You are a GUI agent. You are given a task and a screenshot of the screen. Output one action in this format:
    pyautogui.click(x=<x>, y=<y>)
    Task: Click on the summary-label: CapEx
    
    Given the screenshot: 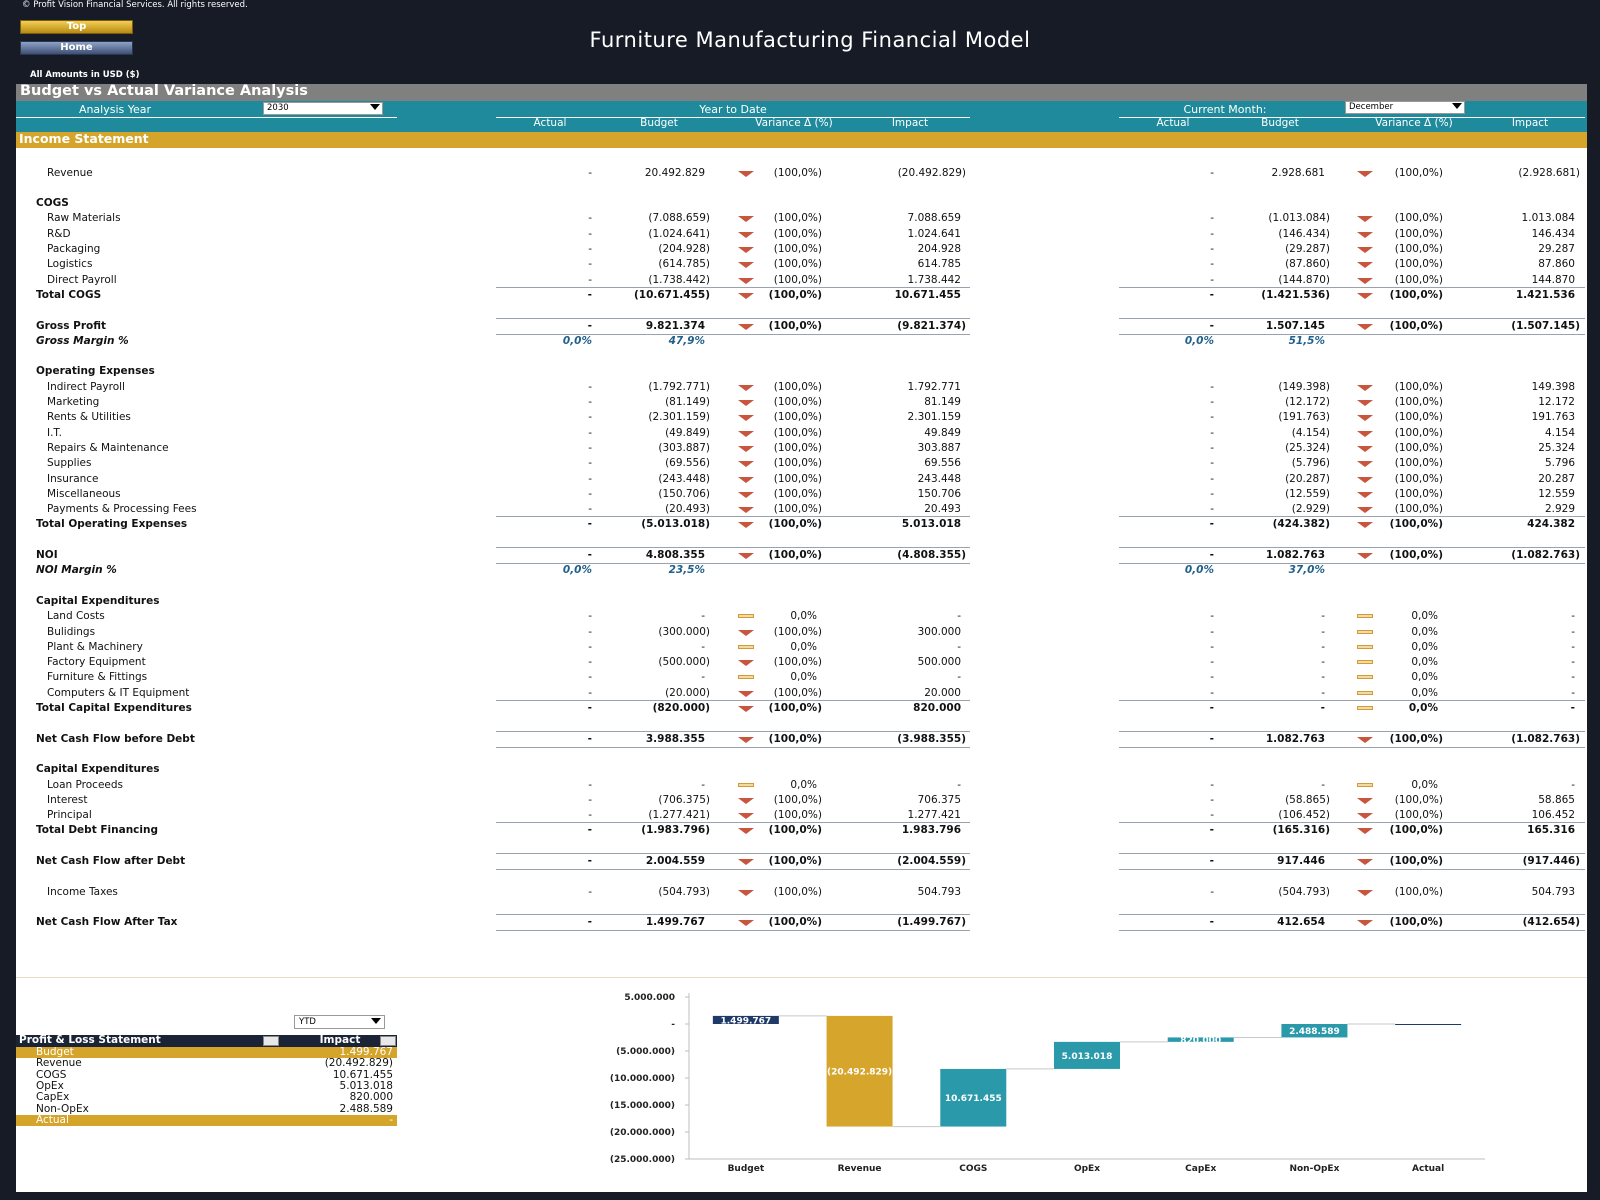 What is the action you would take?
    pyautogui.click(x=53, y=1097)
    